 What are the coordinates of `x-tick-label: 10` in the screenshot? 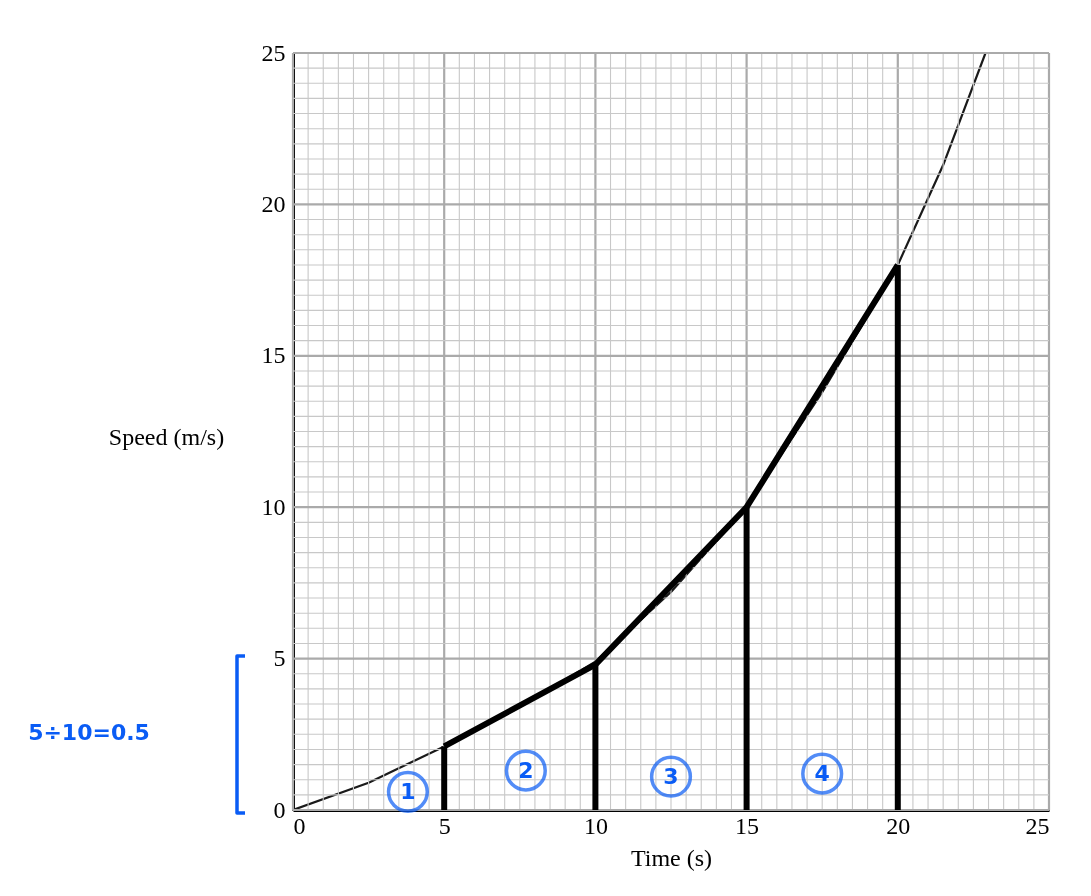 It's located at (595, 825).